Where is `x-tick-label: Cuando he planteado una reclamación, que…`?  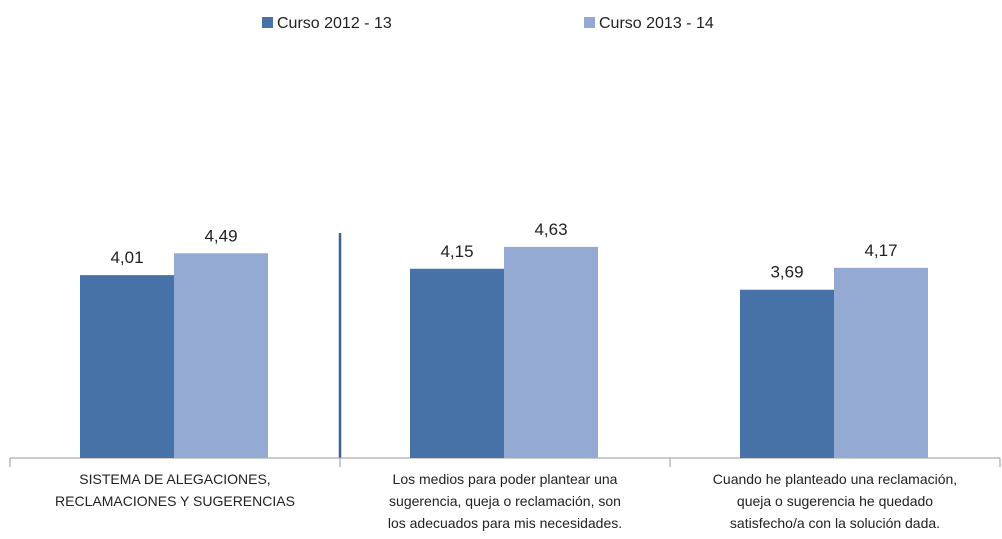
x-tick-label: Cuando he planteado una reclamación, que… is located at coordinates (835, 501).